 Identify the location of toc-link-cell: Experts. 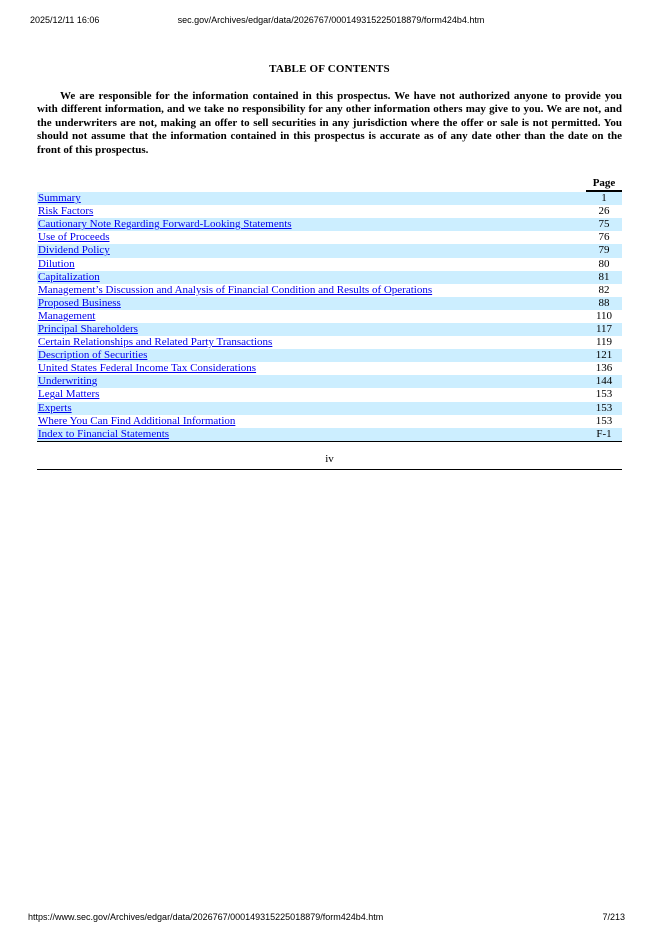
(312, 408).